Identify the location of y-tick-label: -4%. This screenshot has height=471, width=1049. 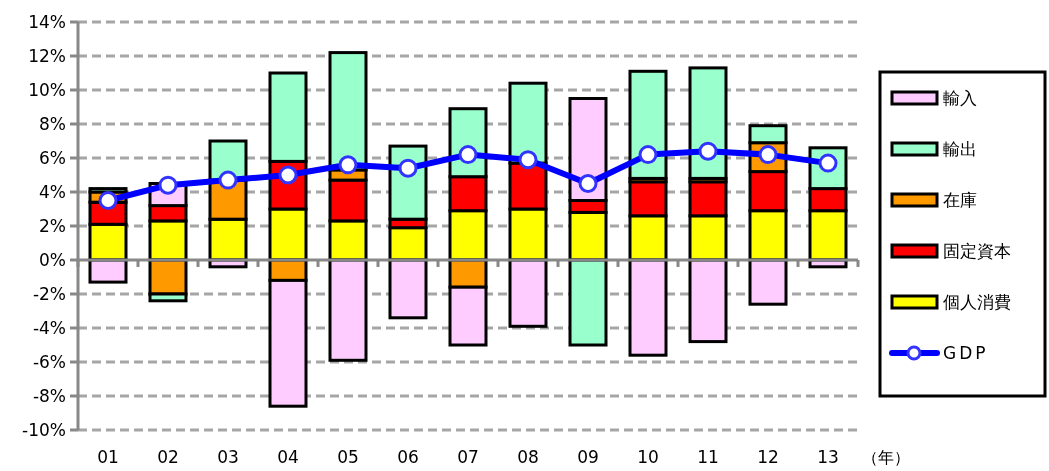
(49, 328).